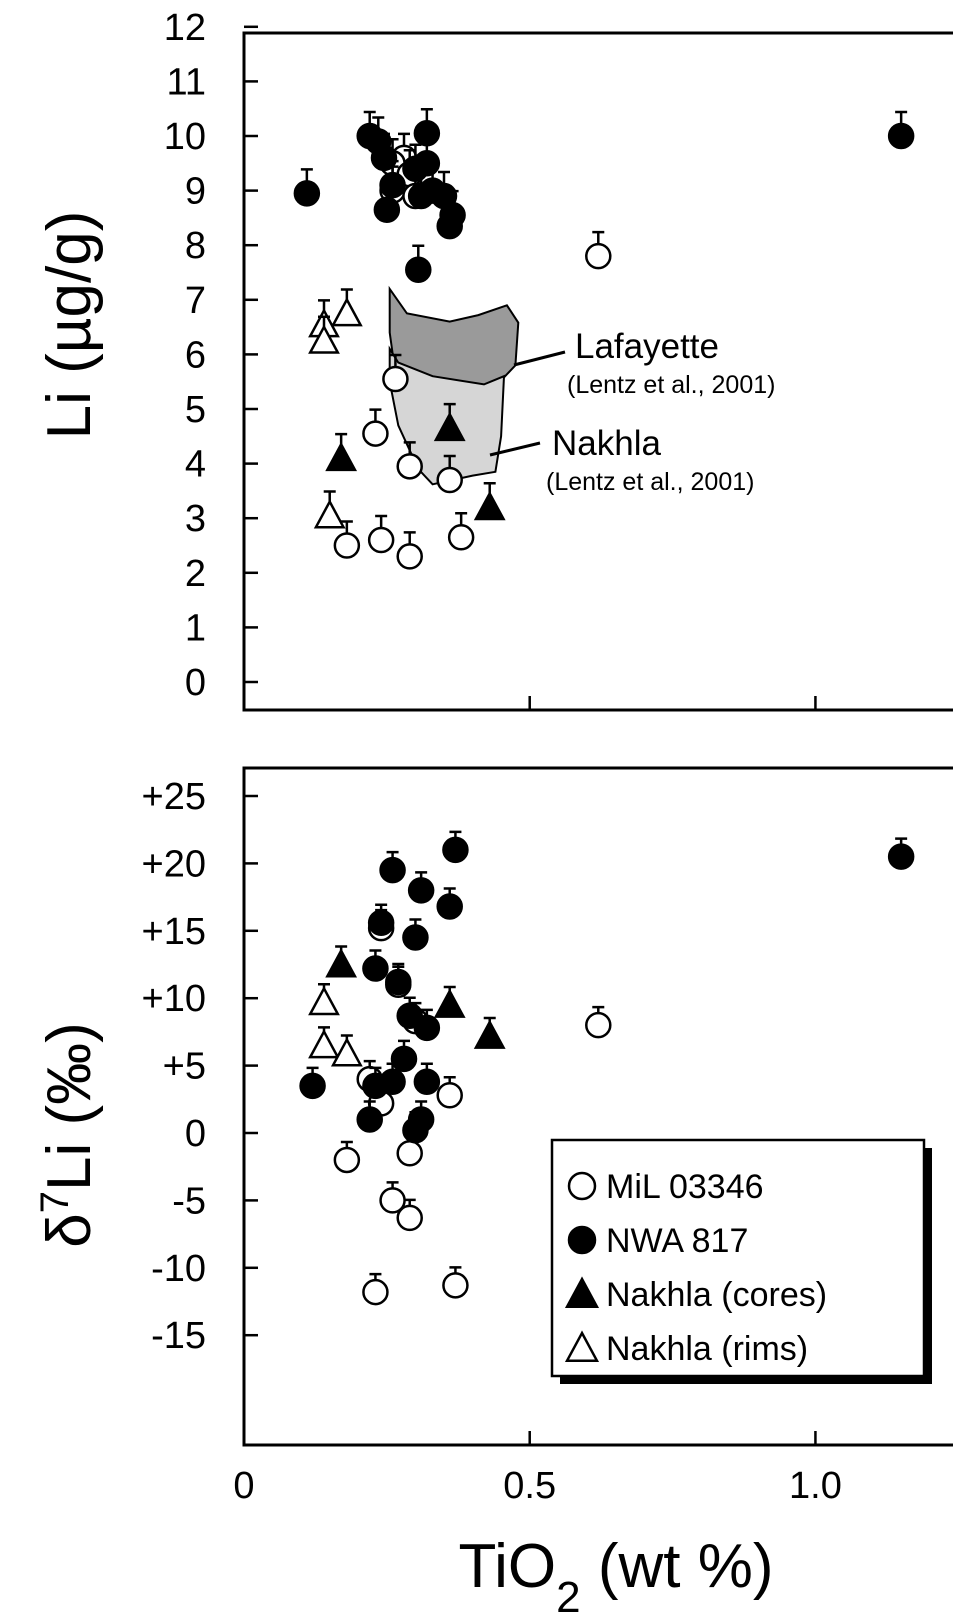 This screenshot has height=1622, width=953. I want to click on top-y-tick-label: 10, so click(185, 137).